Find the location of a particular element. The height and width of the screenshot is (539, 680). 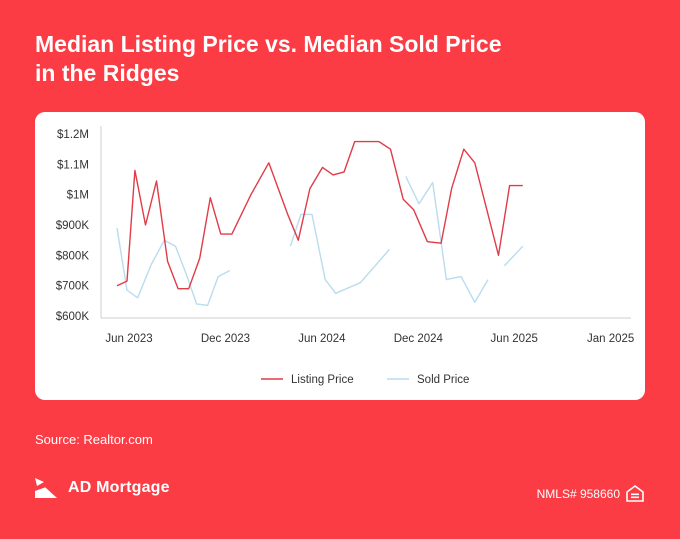

y-tick-label: $800K is located at coordinates (73, 256).